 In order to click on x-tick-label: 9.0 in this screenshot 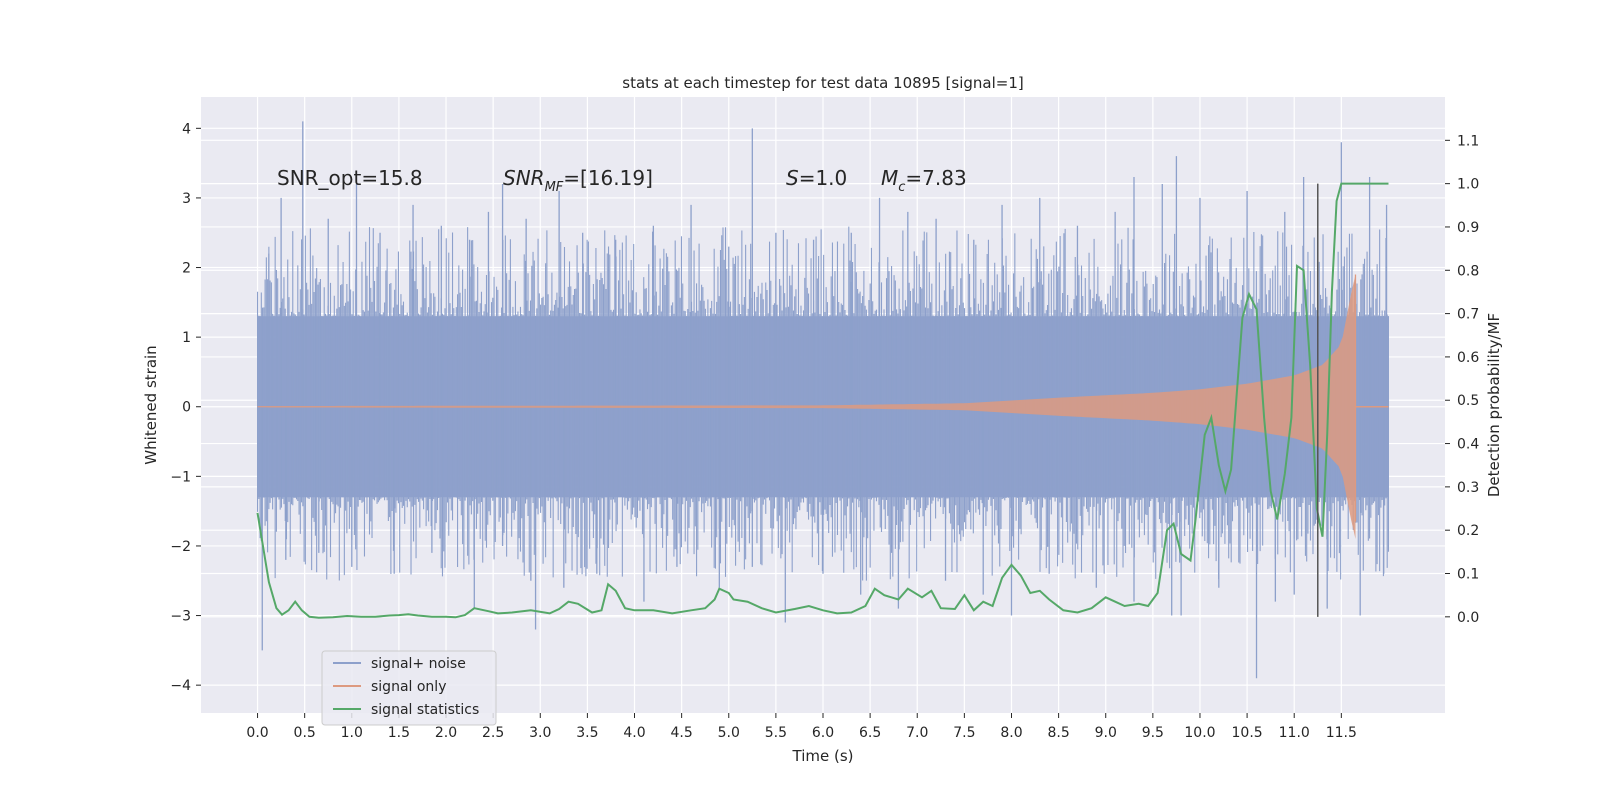, I will do `click(1106, 733)`.